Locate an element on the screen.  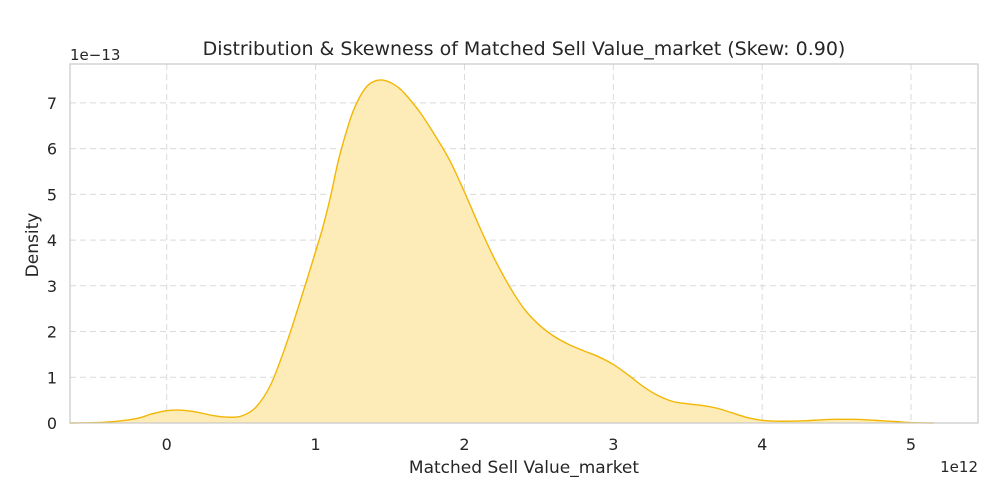
x-axis-label: Matched Sell Value_market is located at coordinates (524, 468).